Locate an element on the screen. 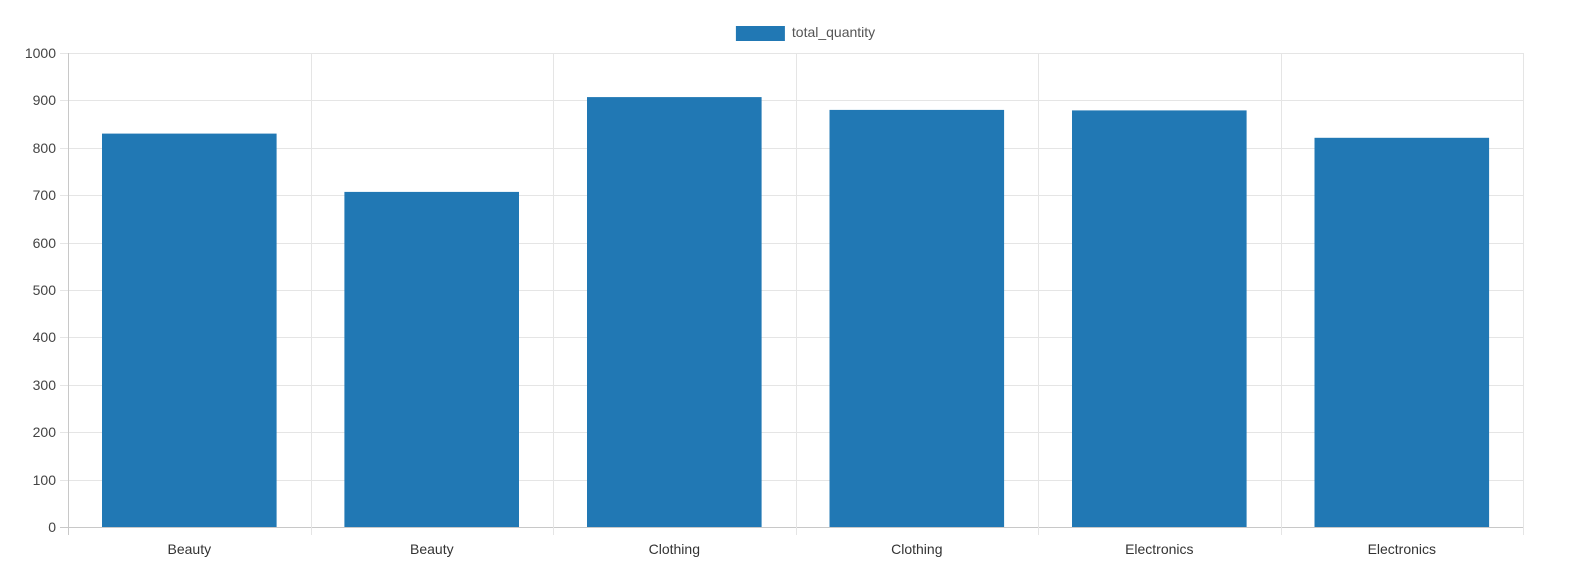 This screenshot has height=585, width=1595. y-tick-label: 1000 is located at coordinates (40, 53).